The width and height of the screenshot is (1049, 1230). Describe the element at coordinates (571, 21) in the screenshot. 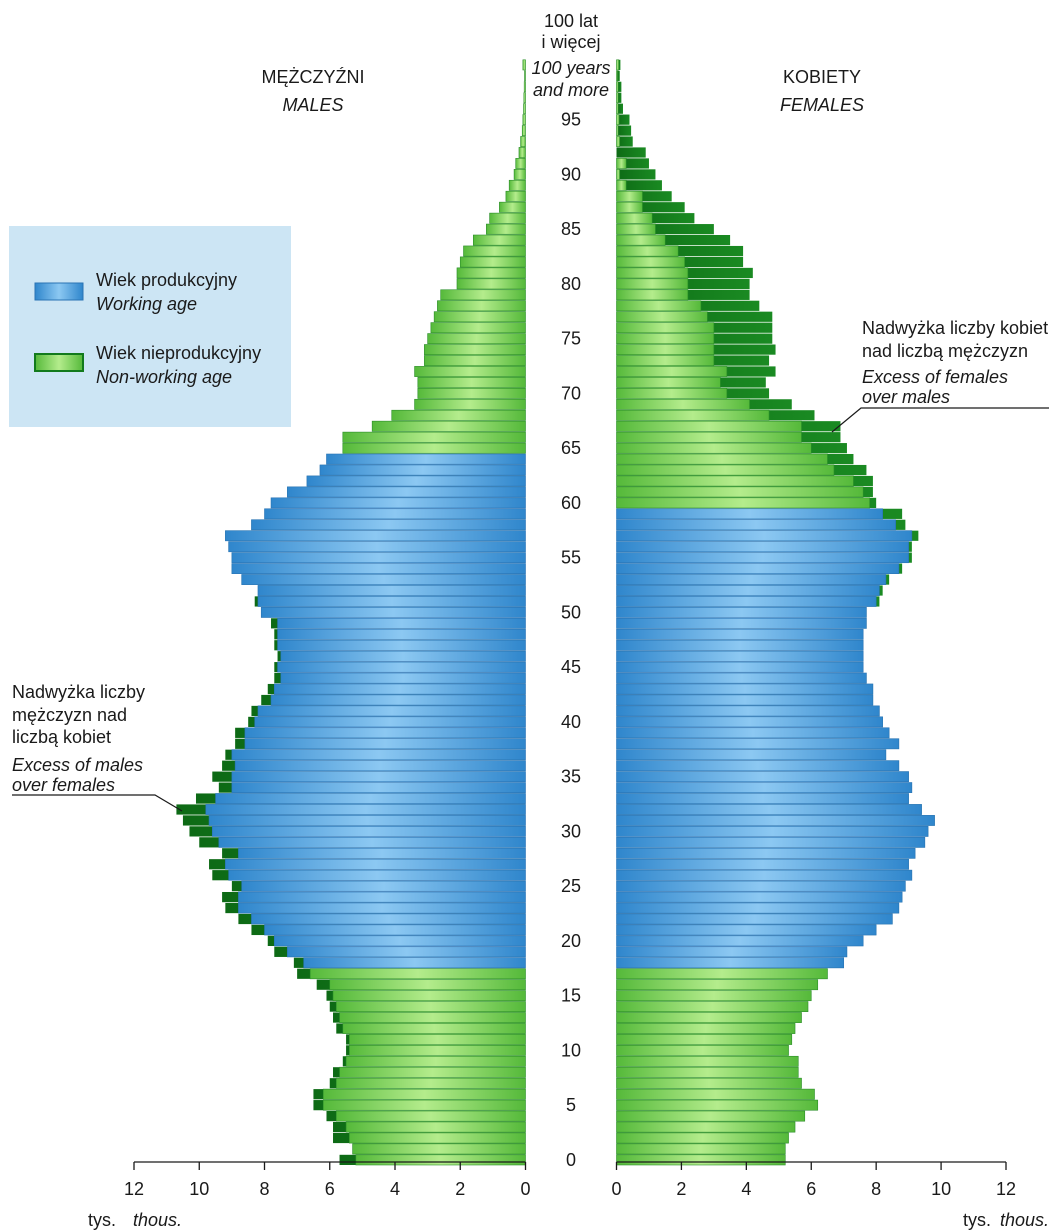

I see `top-age-label-line-1: 100 lat` at that location.